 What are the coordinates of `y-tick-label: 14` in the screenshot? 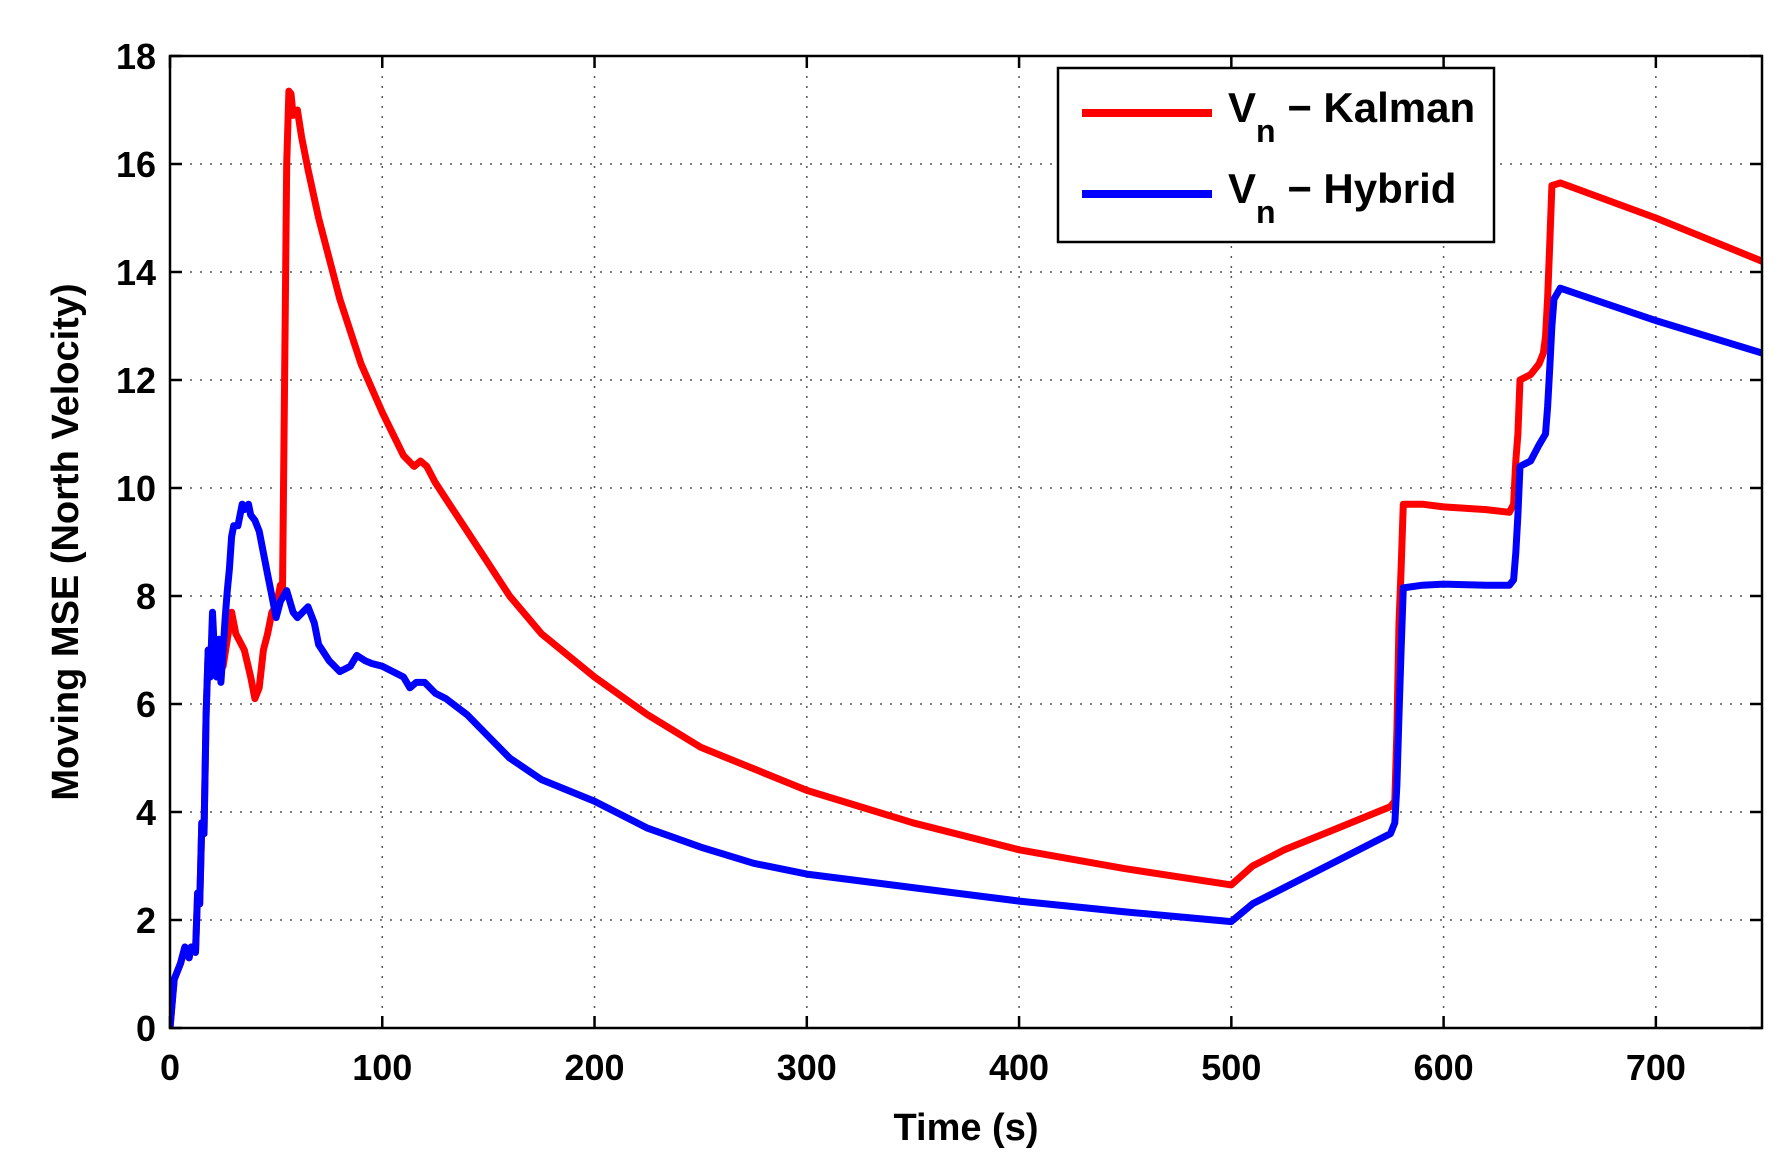 It's located at (136, 272).